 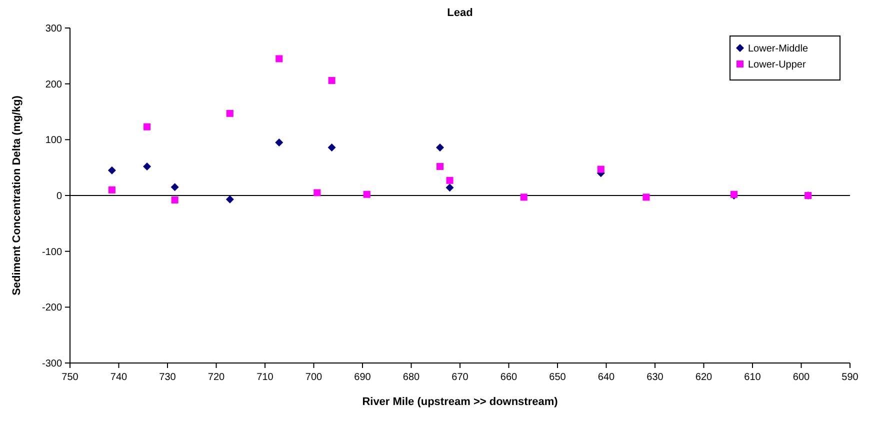 I want to click on x-tick-label: 660, so click(x=509, y=377).